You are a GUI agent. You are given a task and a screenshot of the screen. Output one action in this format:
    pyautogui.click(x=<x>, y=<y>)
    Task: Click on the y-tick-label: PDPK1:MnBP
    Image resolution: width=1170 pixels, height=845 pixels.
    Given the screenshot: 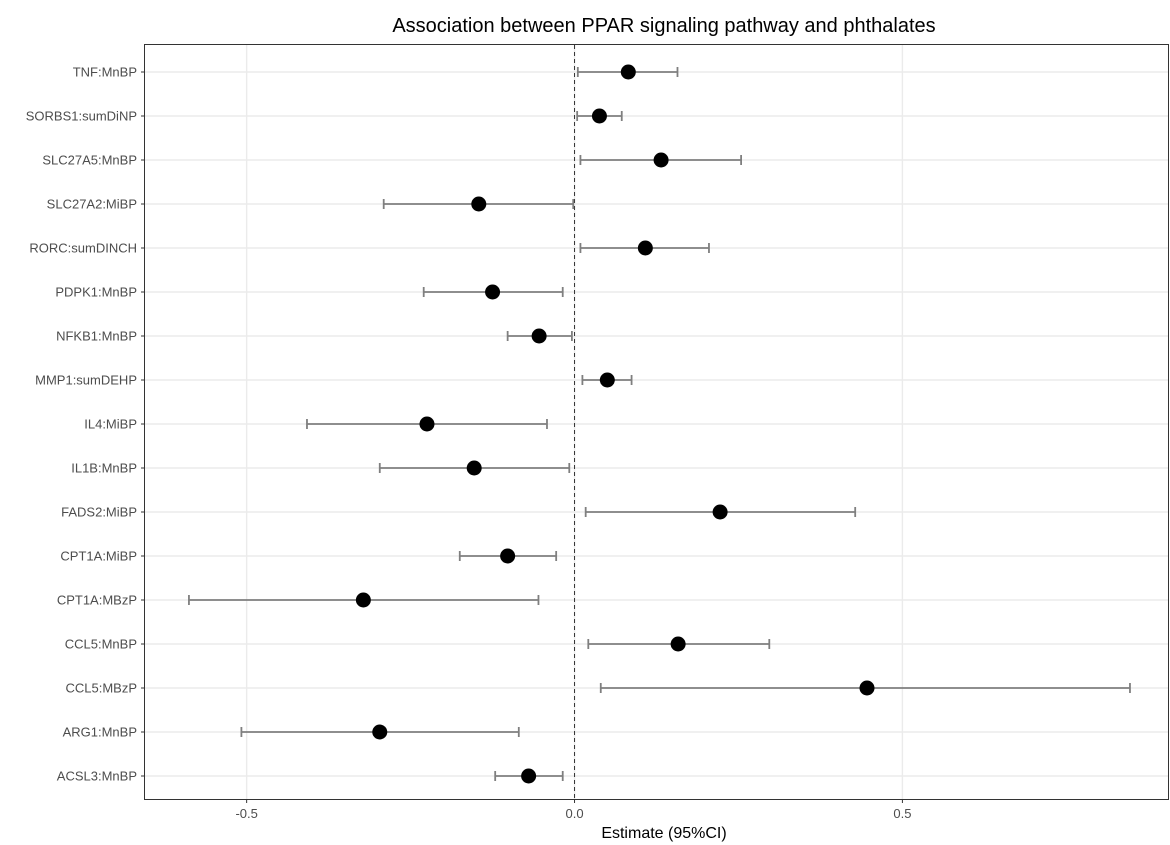 What is the action you would take?
    pyautogui.click(x=96, y=292)
    